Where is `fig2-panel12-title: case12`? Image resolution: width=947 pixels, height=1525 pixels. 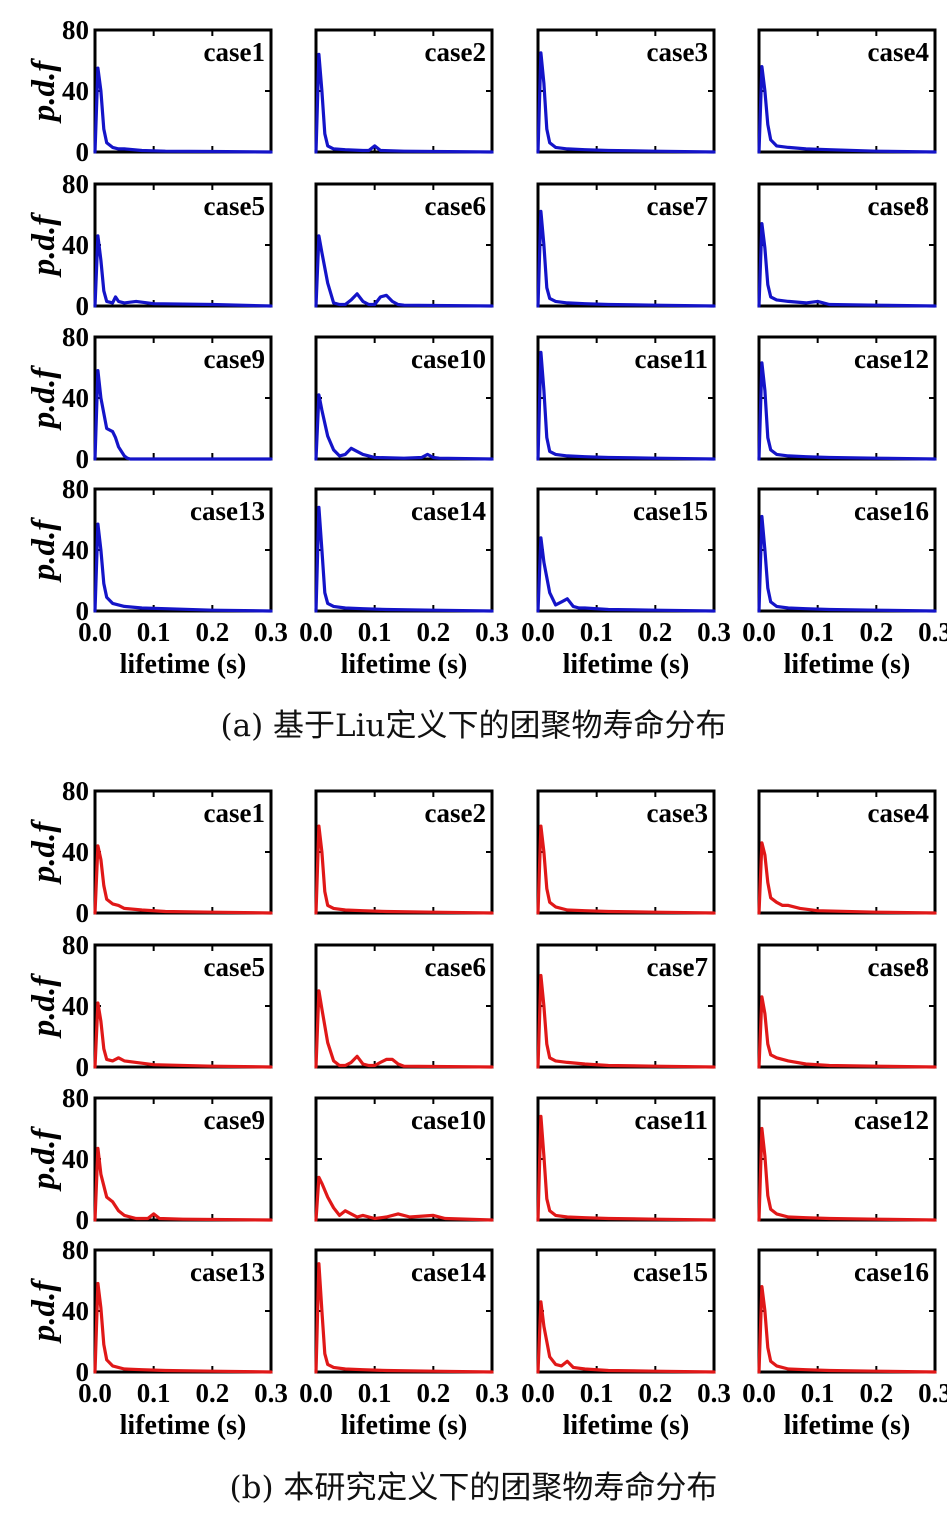
fig2-panel12-title: case12 is located at coordinates (891, 1120).